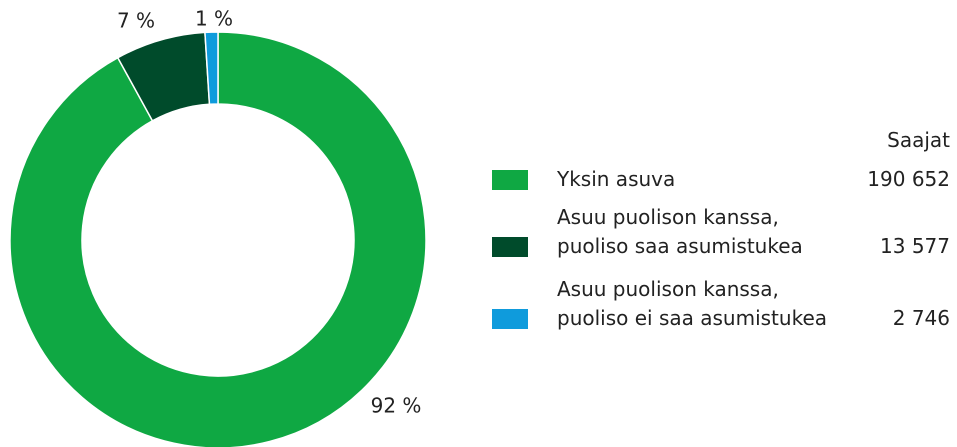 Image resolution: width=957 pixels, height=447 pixels. Describe the element at coordinates (214, 19) in the screenshot. I see `slice-label: 1 %` at that location.